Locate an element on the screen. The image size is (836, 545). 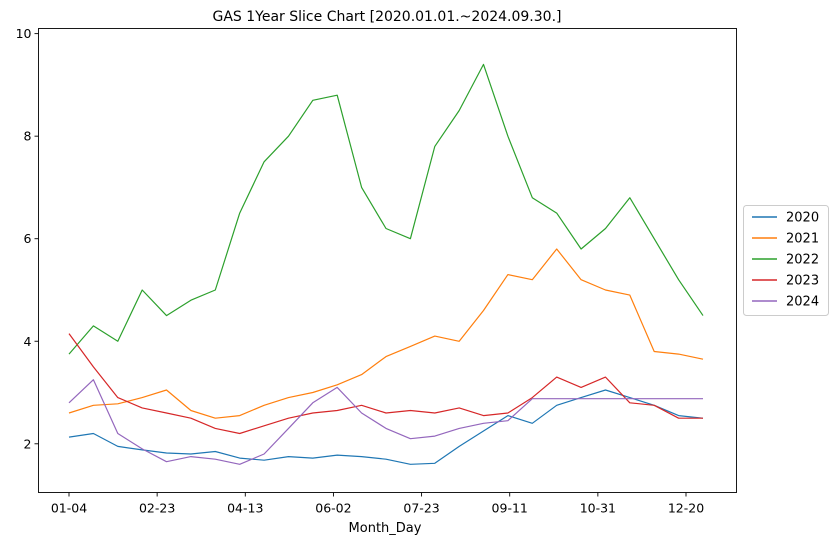
x-tick-label: 06-02 is located at coordinates (333, 508).